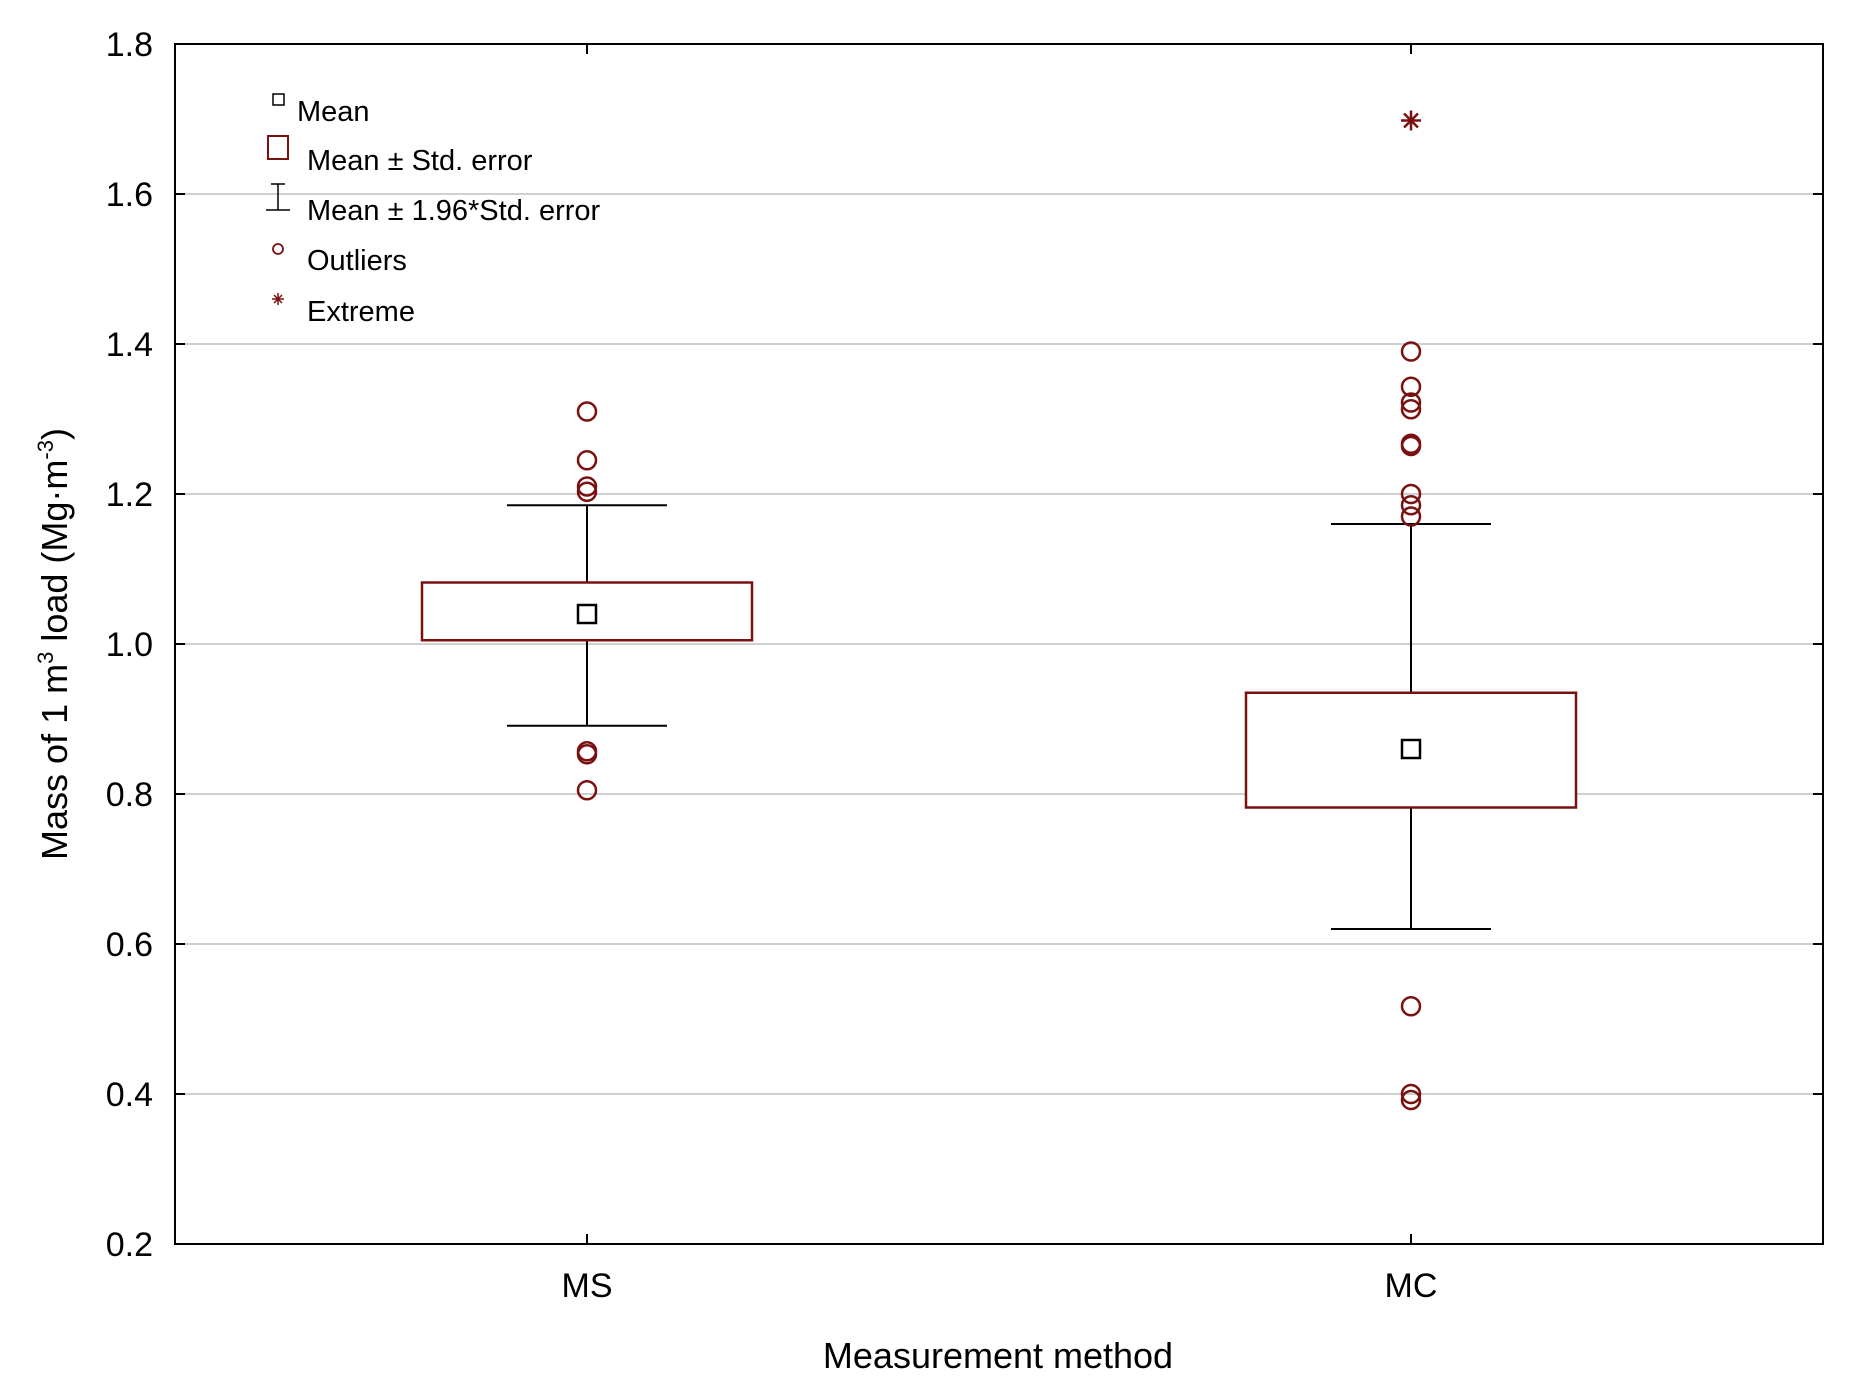 The height and width of the screenshot is (1384, 1850). Describe the element at coordinates (278, 249) in the screenshot. I see `legend-outlier-symbol` at that location.